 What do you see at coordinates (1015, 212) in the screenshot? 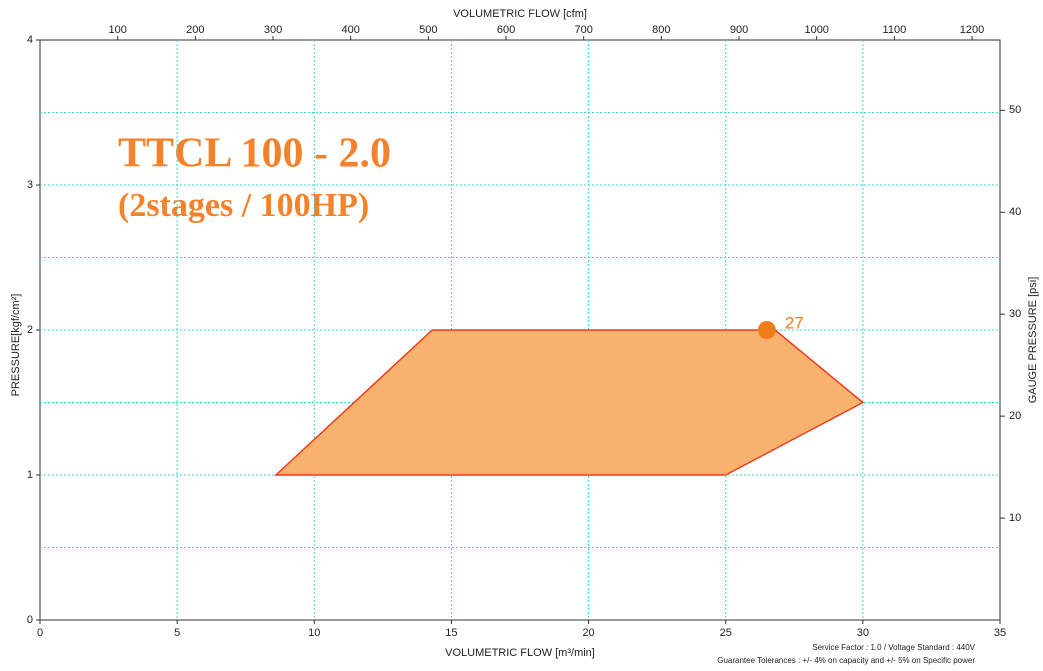
I see `y2-tick-label: 40` at bounding box center [1015, 212].